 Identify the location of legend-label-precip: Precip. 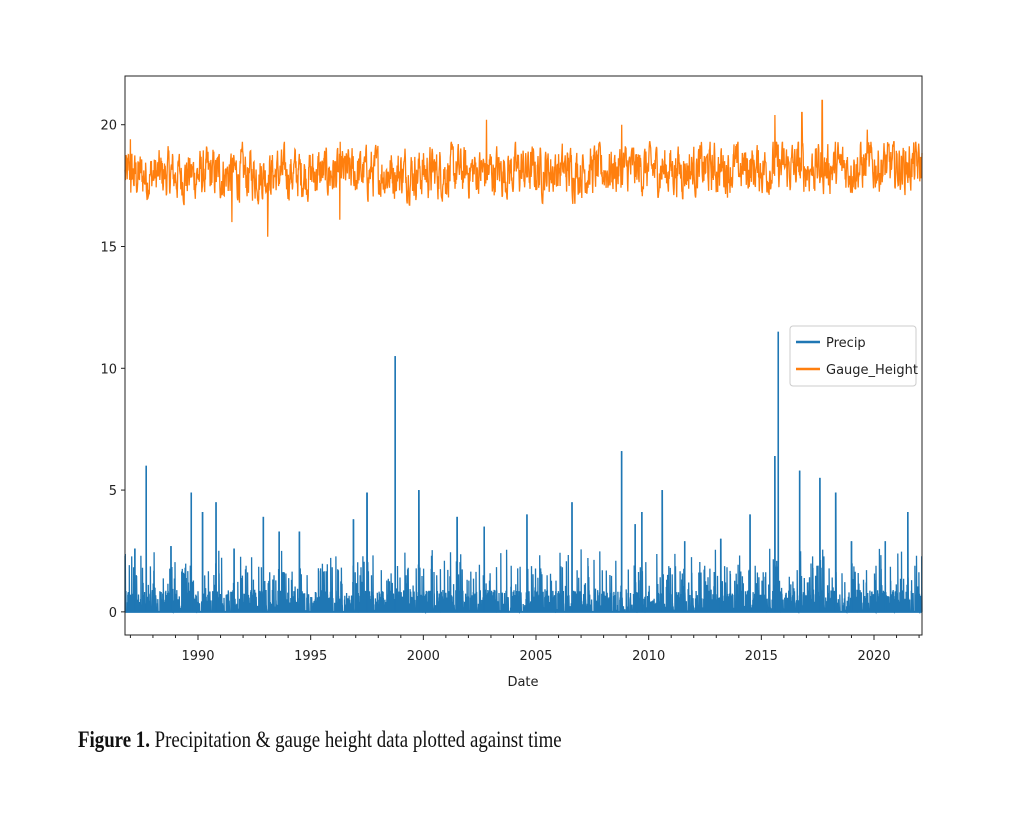
(846, 343).